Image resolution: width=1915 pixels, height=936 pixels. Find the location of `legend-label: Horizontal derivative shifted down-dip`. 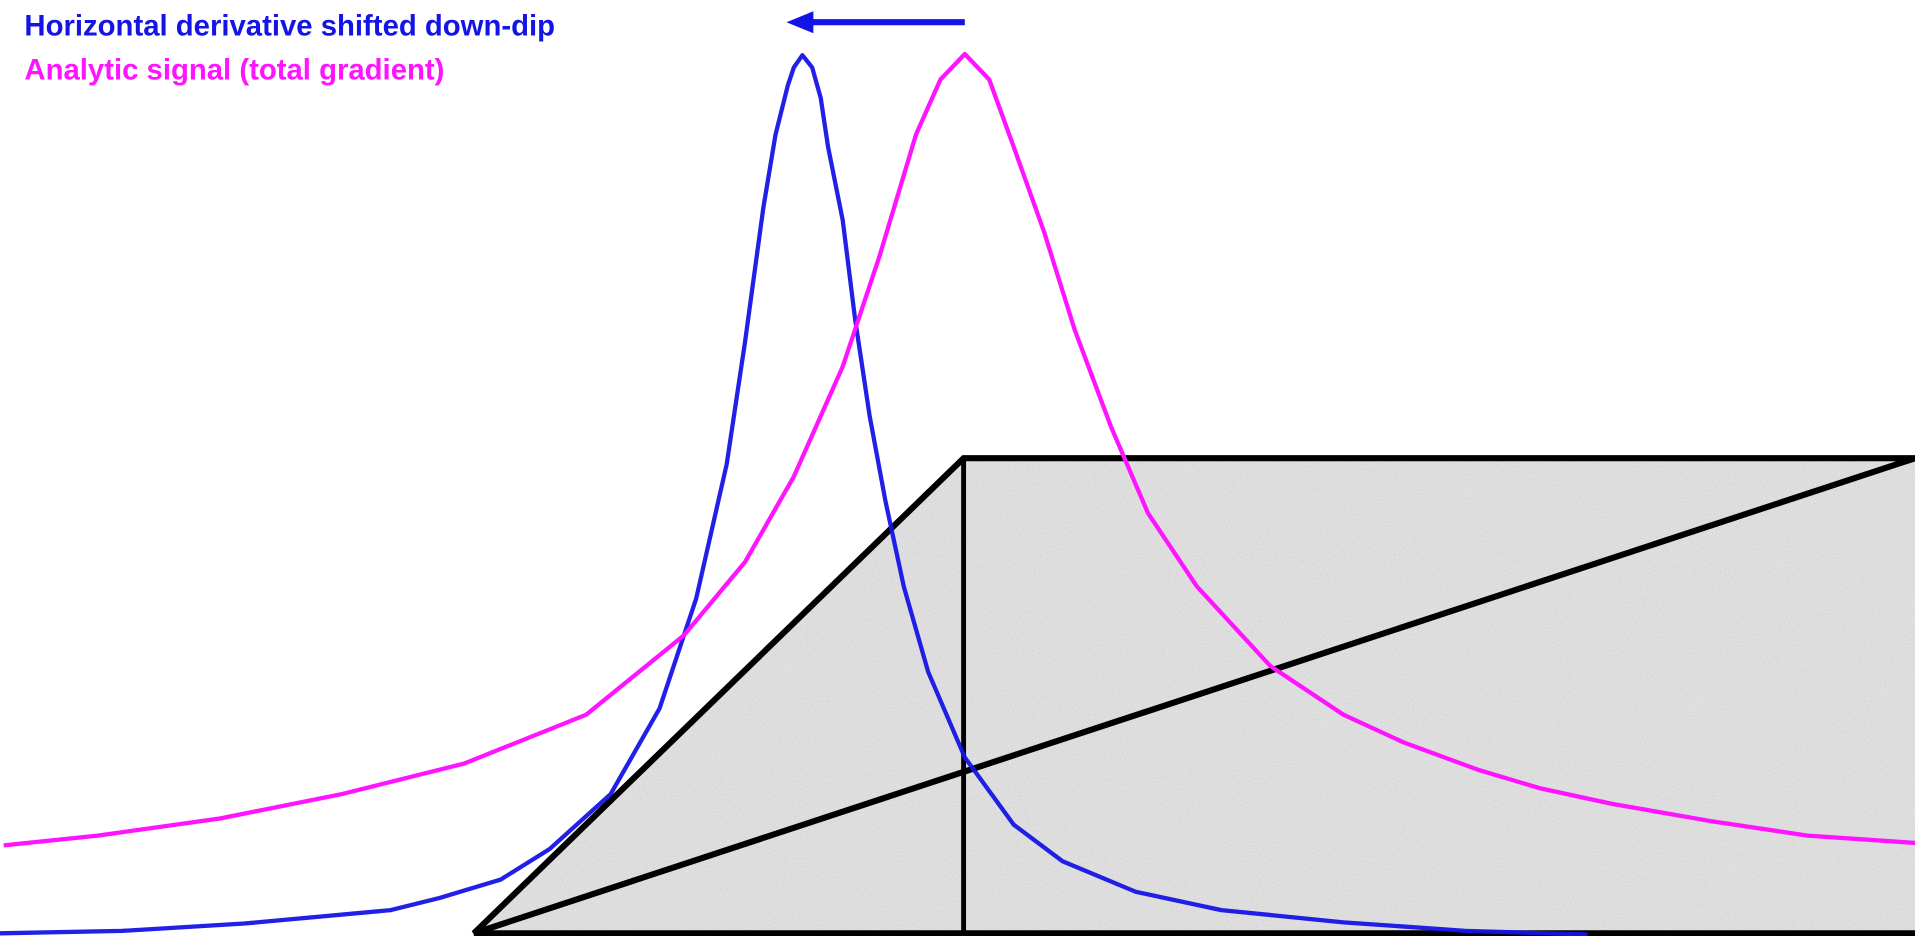

legend-label: Horizontal derivative shifted down-dip is located at coordinates (289, 26).